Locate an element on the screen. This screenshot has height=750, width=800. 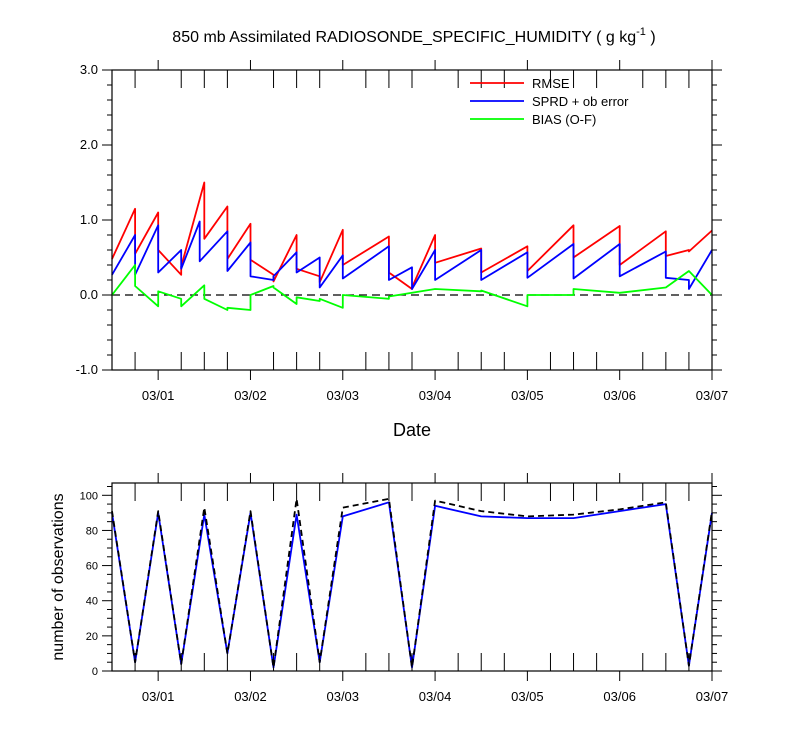
bottom-y-tick-label: 80 is located at coordinates (92, 531).